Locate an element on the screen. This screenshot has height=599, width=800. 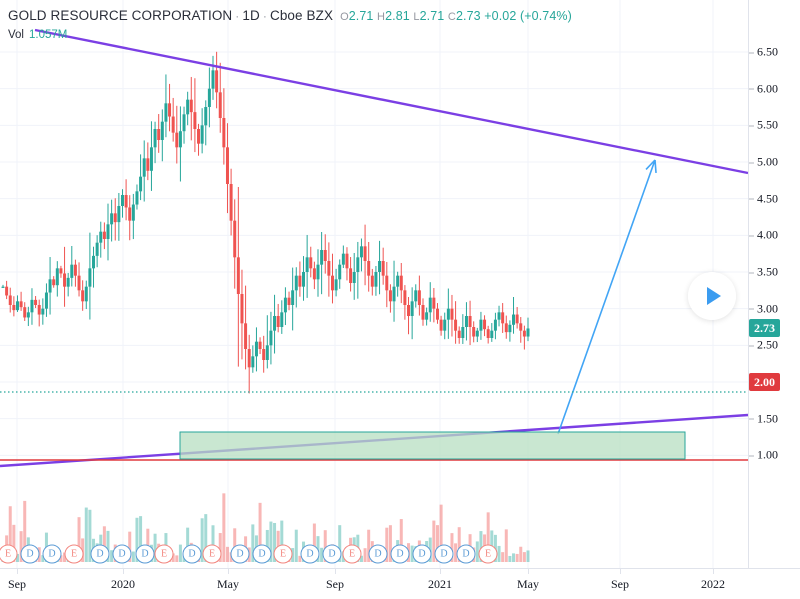
price-tick-5.00: 5.00 is located at coordinates (763, 162).